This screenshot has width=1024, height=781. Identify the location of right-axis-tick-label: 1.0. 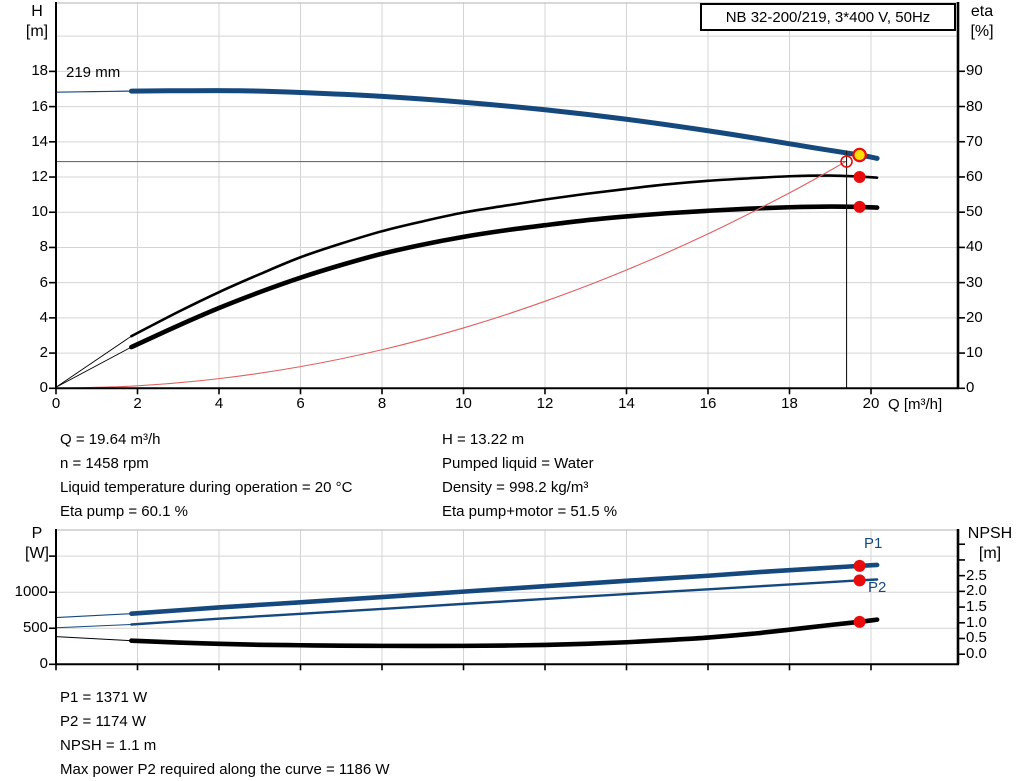
(976, 622).